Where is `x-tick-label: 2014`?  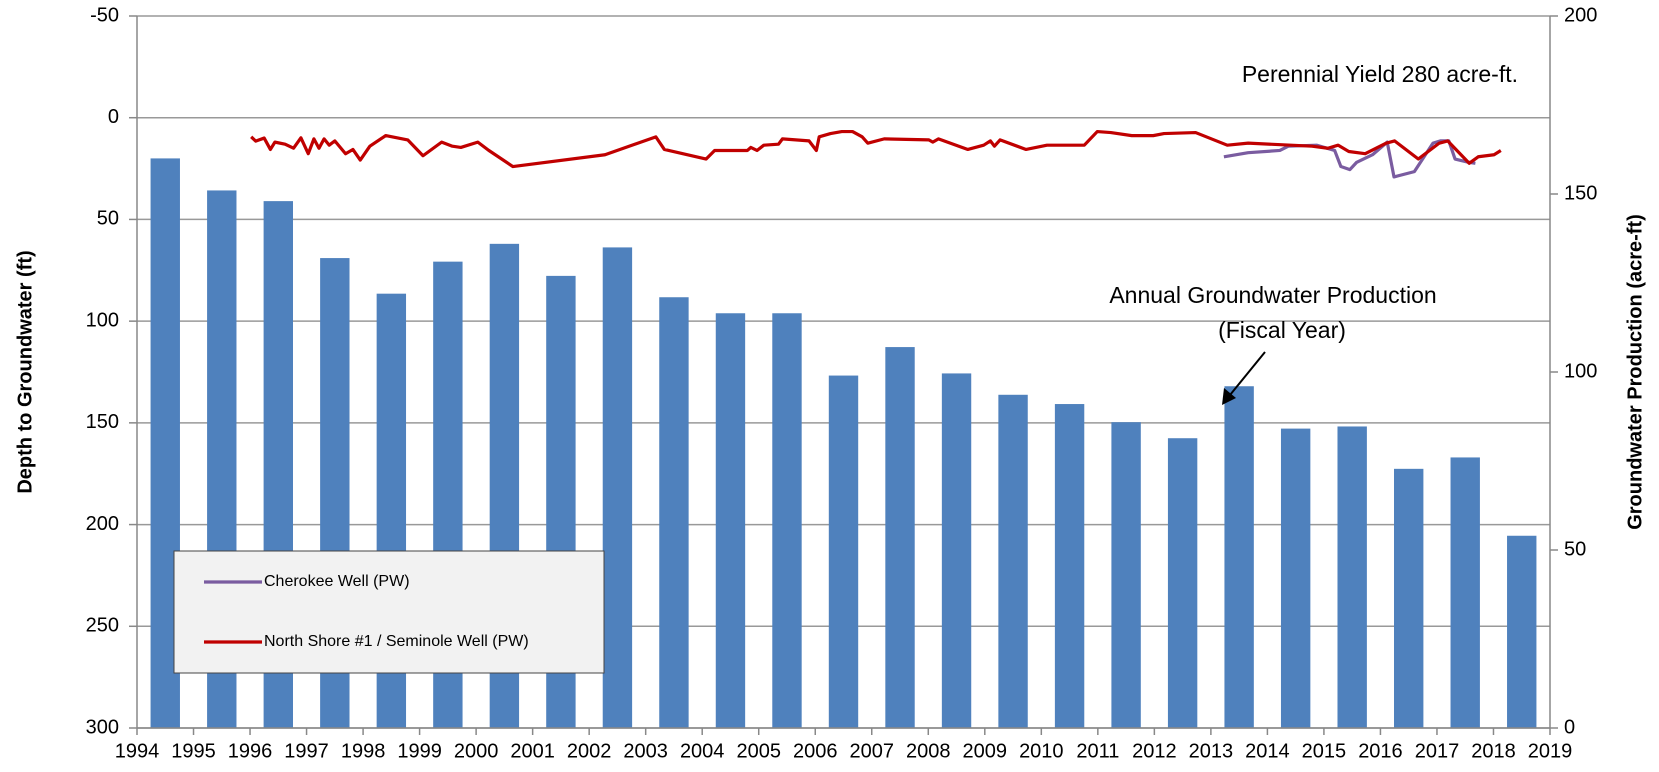
x-tick-label: 2014 is located at coordinates (1267, 751).